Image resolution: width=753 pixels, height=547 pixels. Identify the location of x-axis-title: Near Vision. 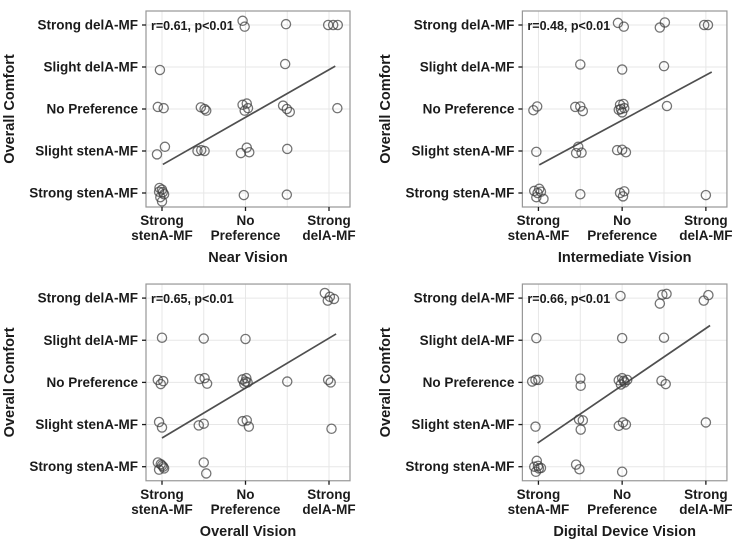
(248, 258).